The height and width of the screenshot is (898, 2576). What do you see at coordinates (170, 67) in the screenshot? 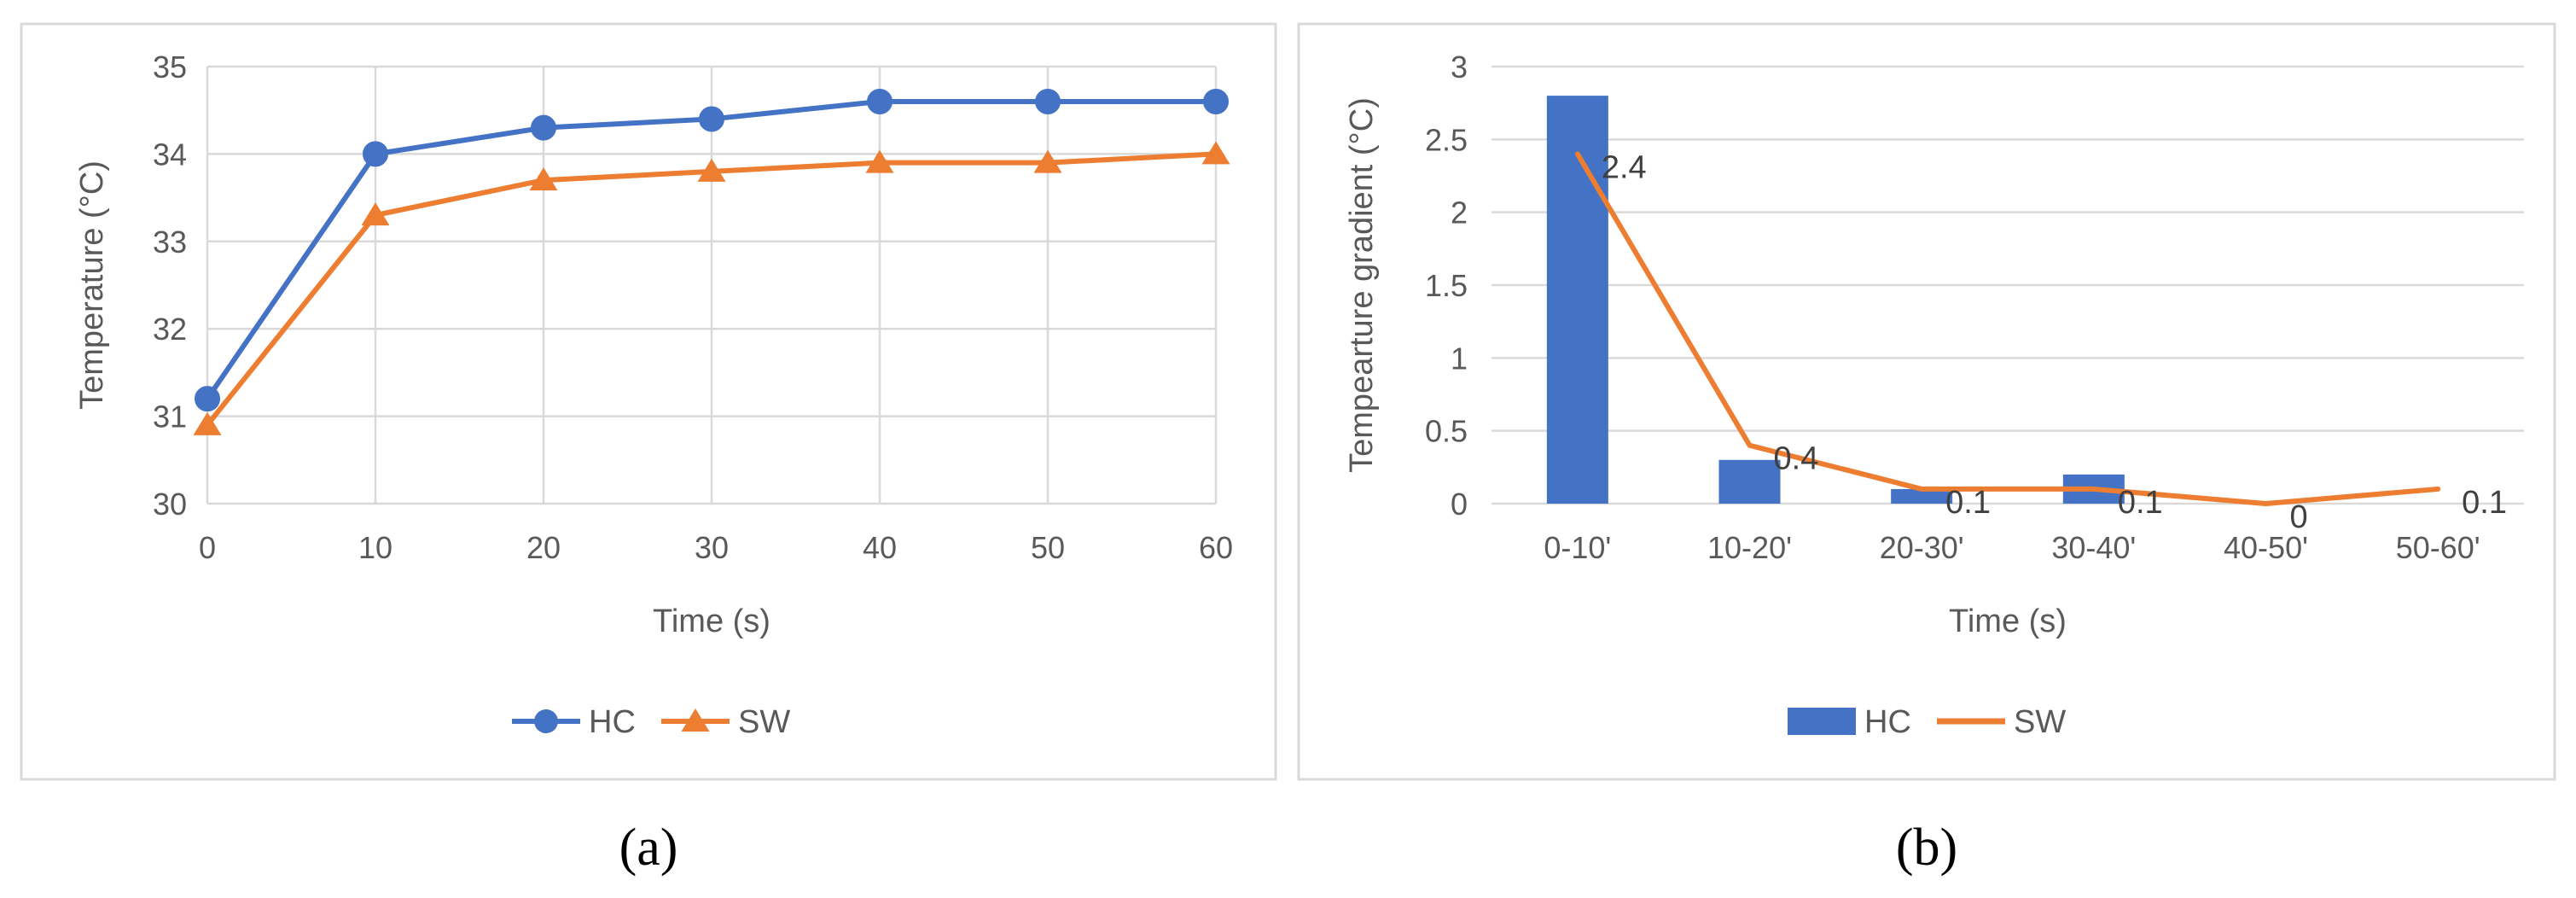
I see `y-tick-label: 35` at bounding box center [170, 67].